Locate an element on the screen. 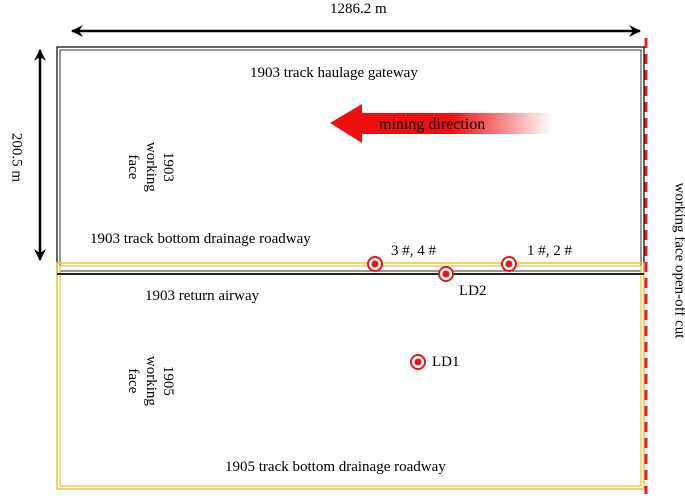  station-marker-ld1 is located at coordinates (418, 362).